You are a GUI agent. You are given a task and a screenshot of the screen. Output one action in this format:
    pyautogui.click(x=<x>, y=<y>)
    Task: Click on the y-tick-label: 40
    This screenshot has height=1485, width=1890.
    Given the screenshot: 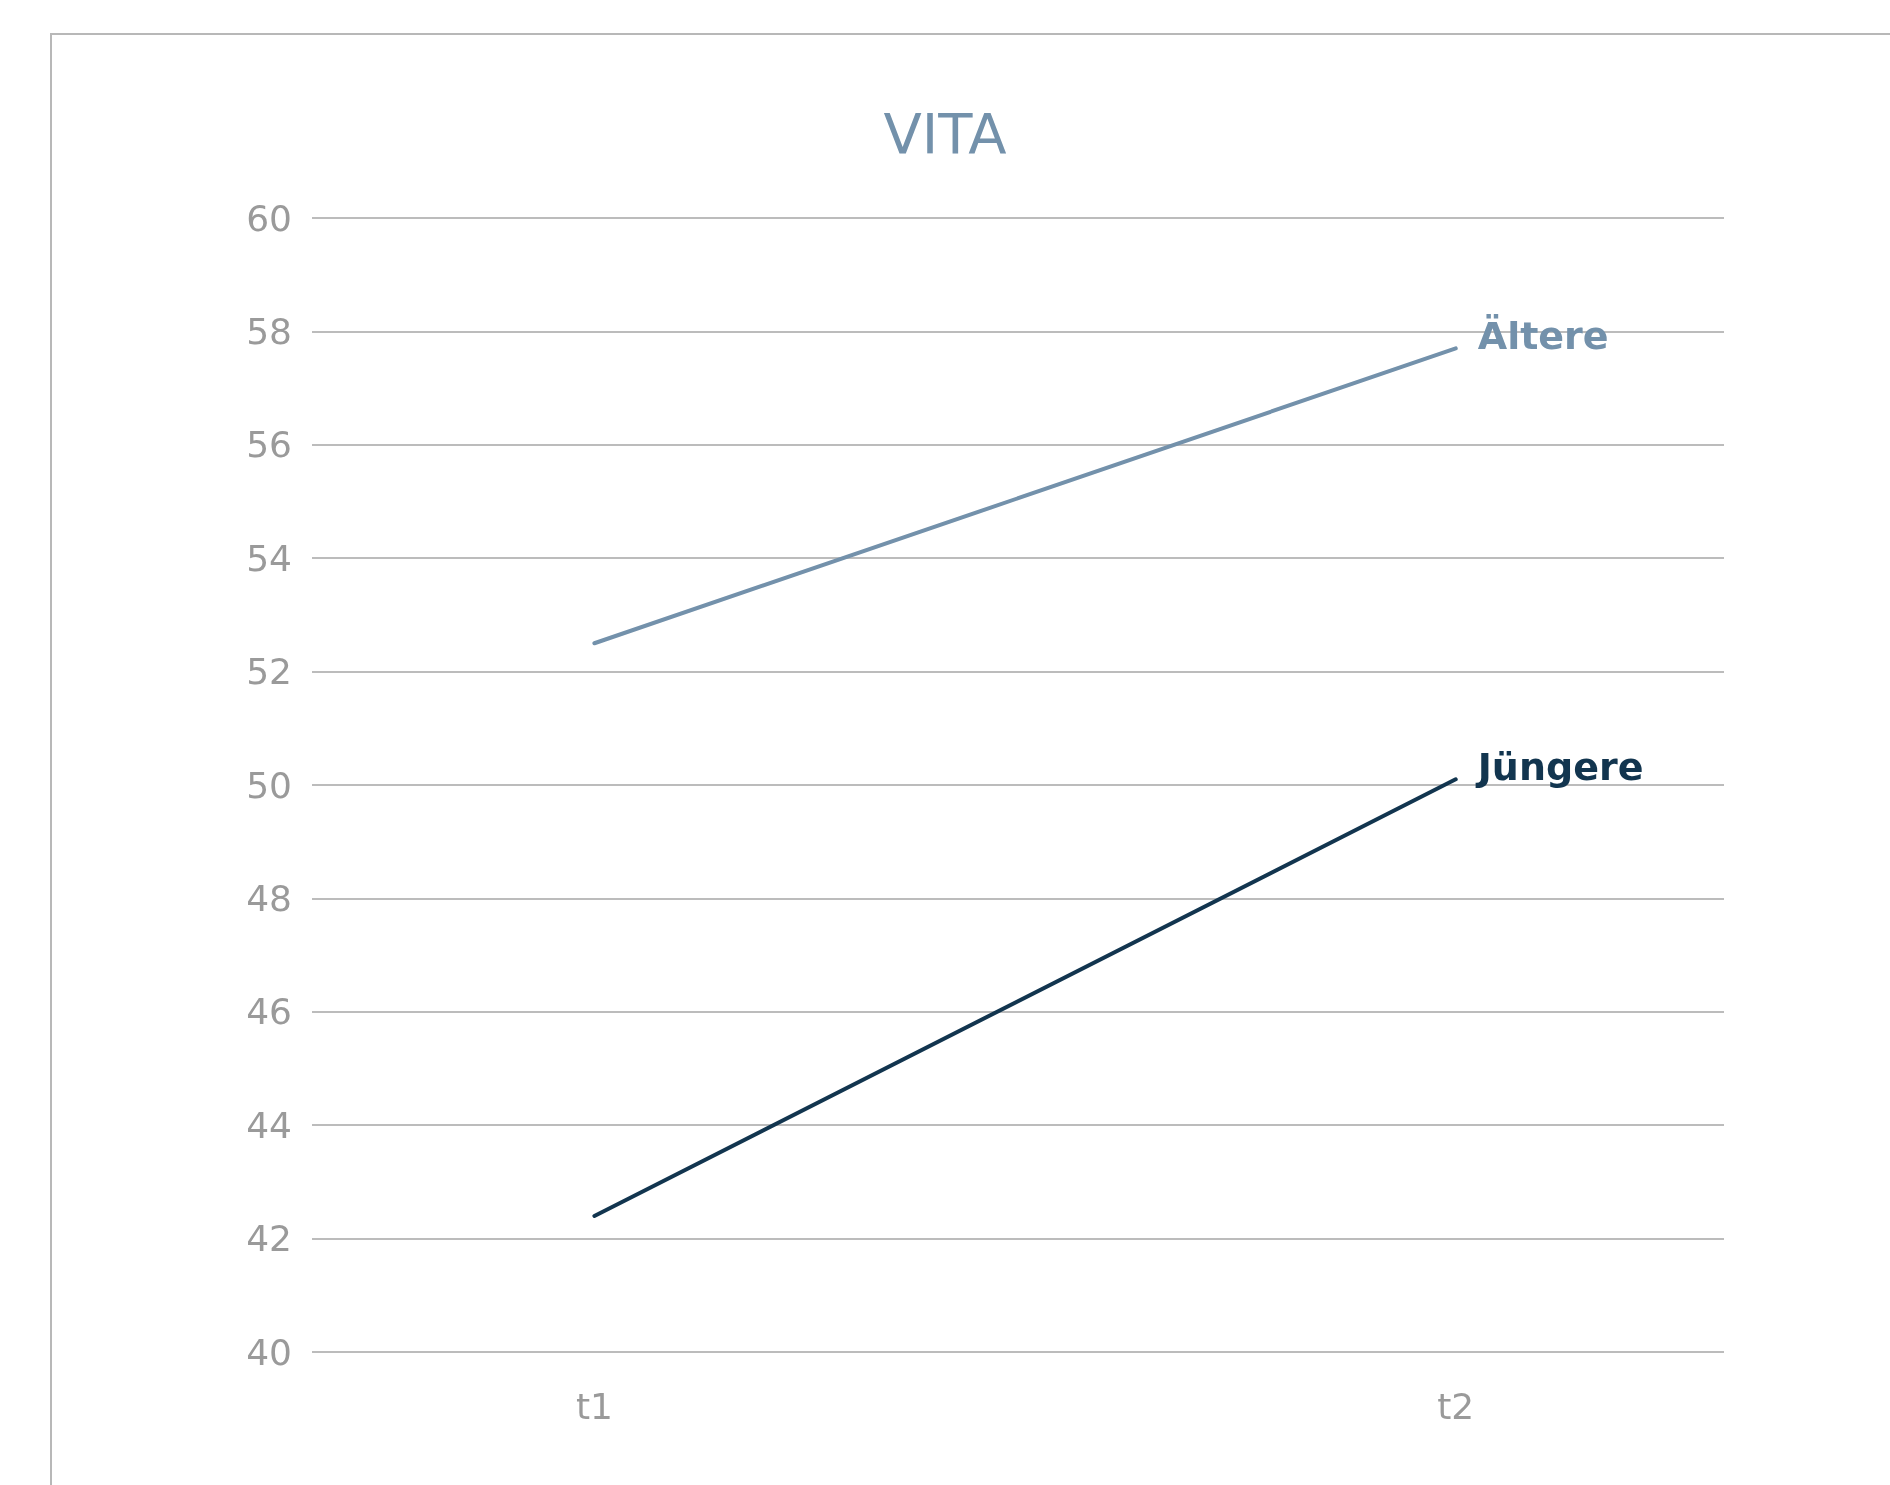 What is the action you would take?
    pyautogui.click(x=269, y=1352)
    